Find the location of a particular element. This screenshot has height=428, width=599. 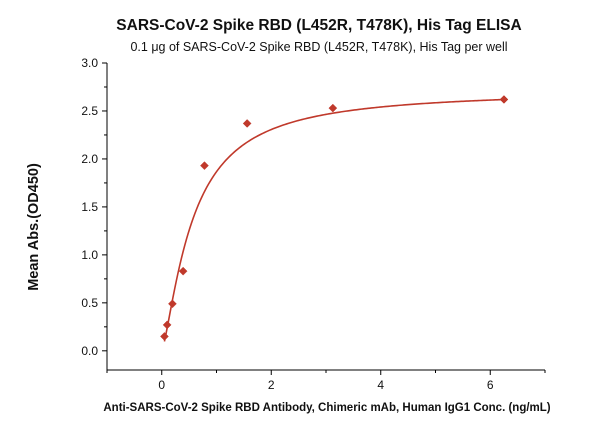

x-tick-label: 0 is located at coordinates (161, 385).